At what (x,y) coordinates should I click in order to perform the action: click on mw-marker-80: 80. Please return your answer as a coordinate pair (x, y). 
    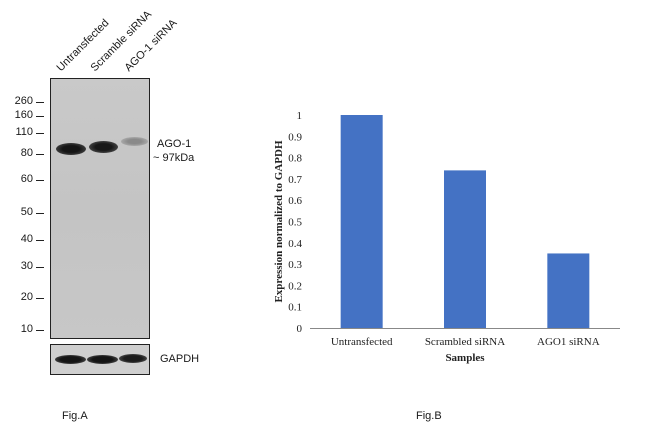
    Looking at the image, I should click on (26, 153).